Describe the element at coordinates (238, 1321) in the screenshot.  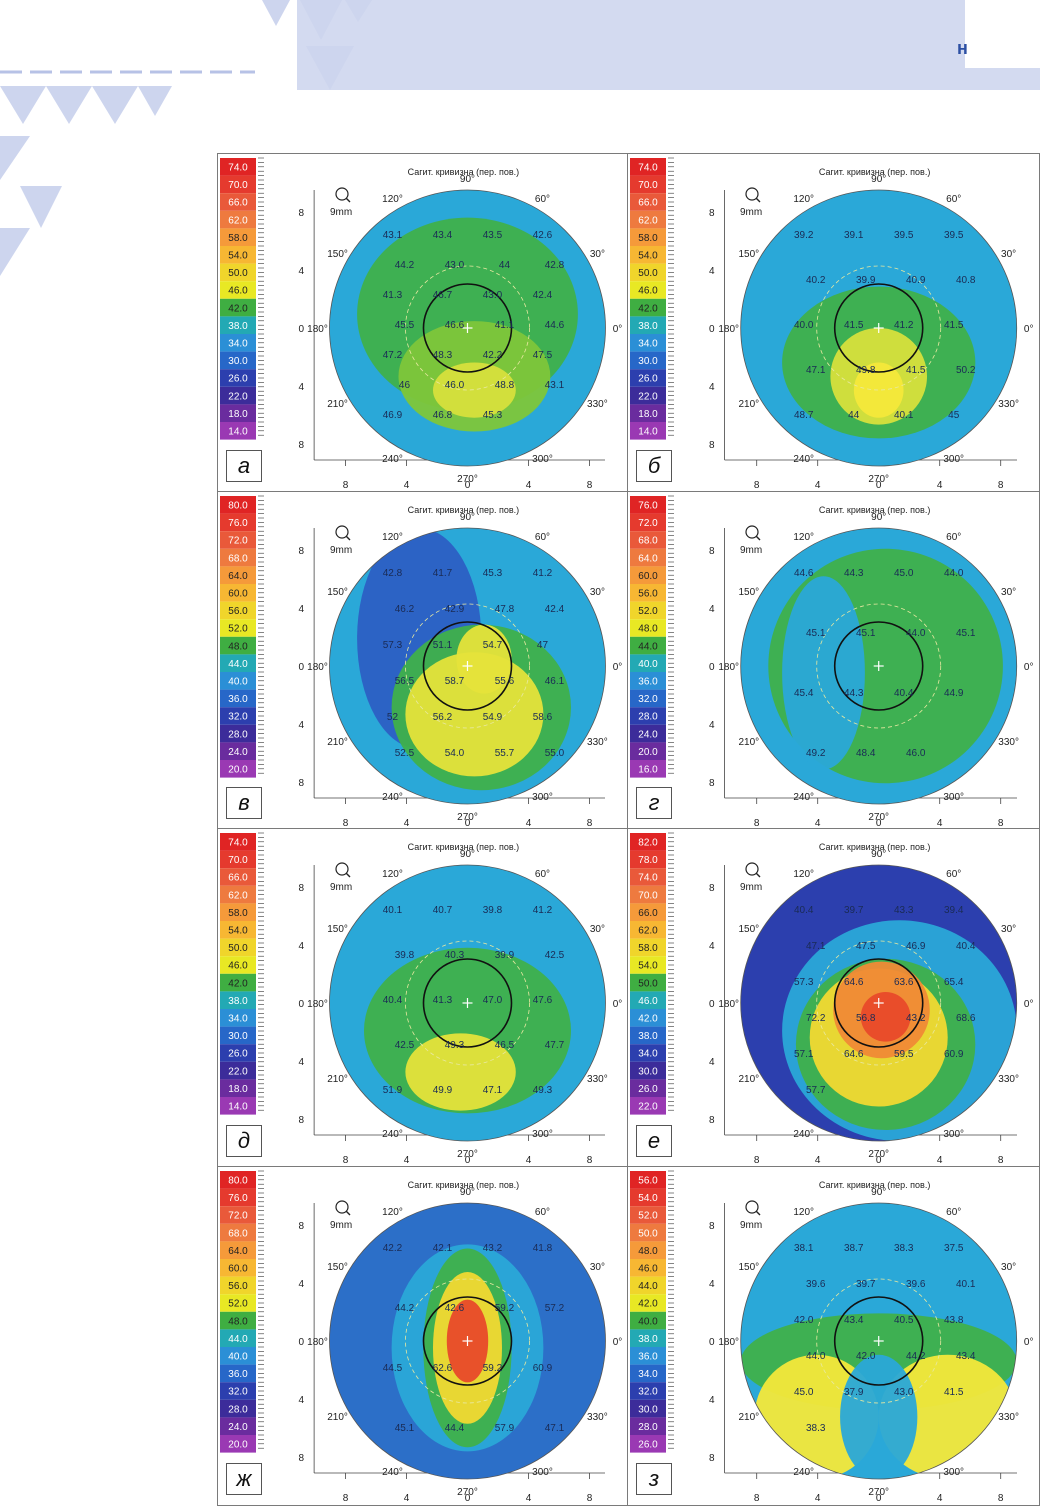
I see `scale-label: 48.0` at that location.